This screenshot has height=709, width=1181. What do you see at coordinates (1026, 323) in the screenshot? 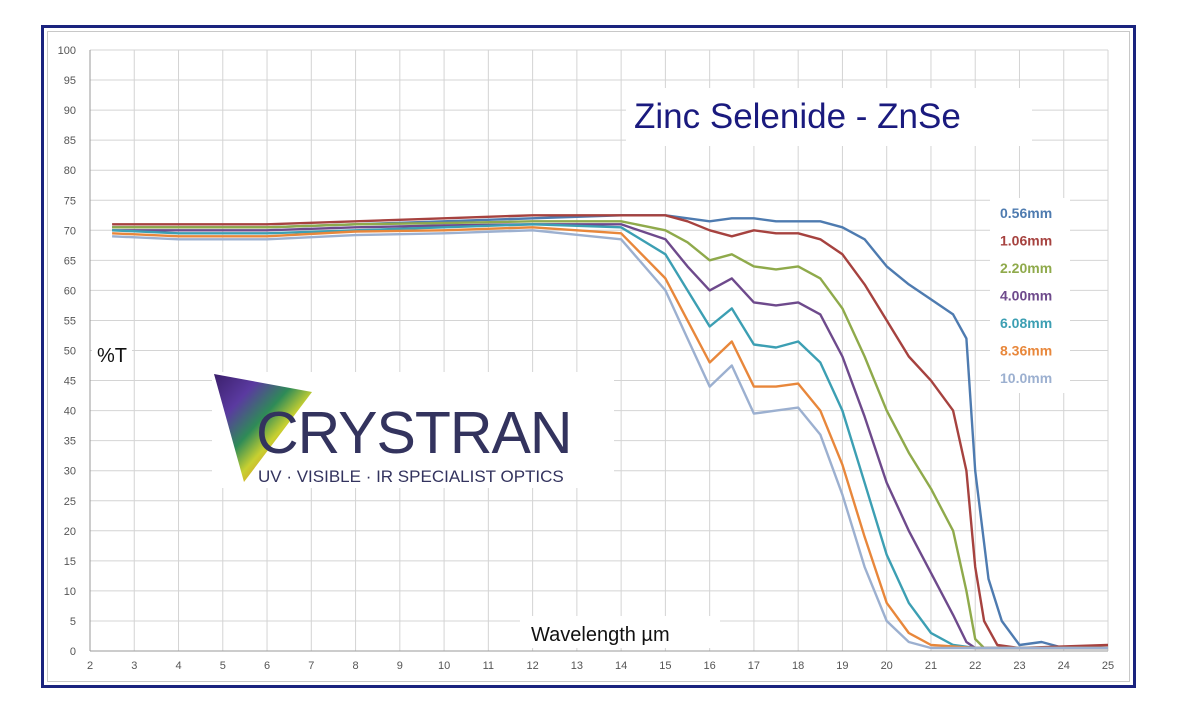
I see `legend-entry: 6.08mm` at bounding box center [1026, 323].